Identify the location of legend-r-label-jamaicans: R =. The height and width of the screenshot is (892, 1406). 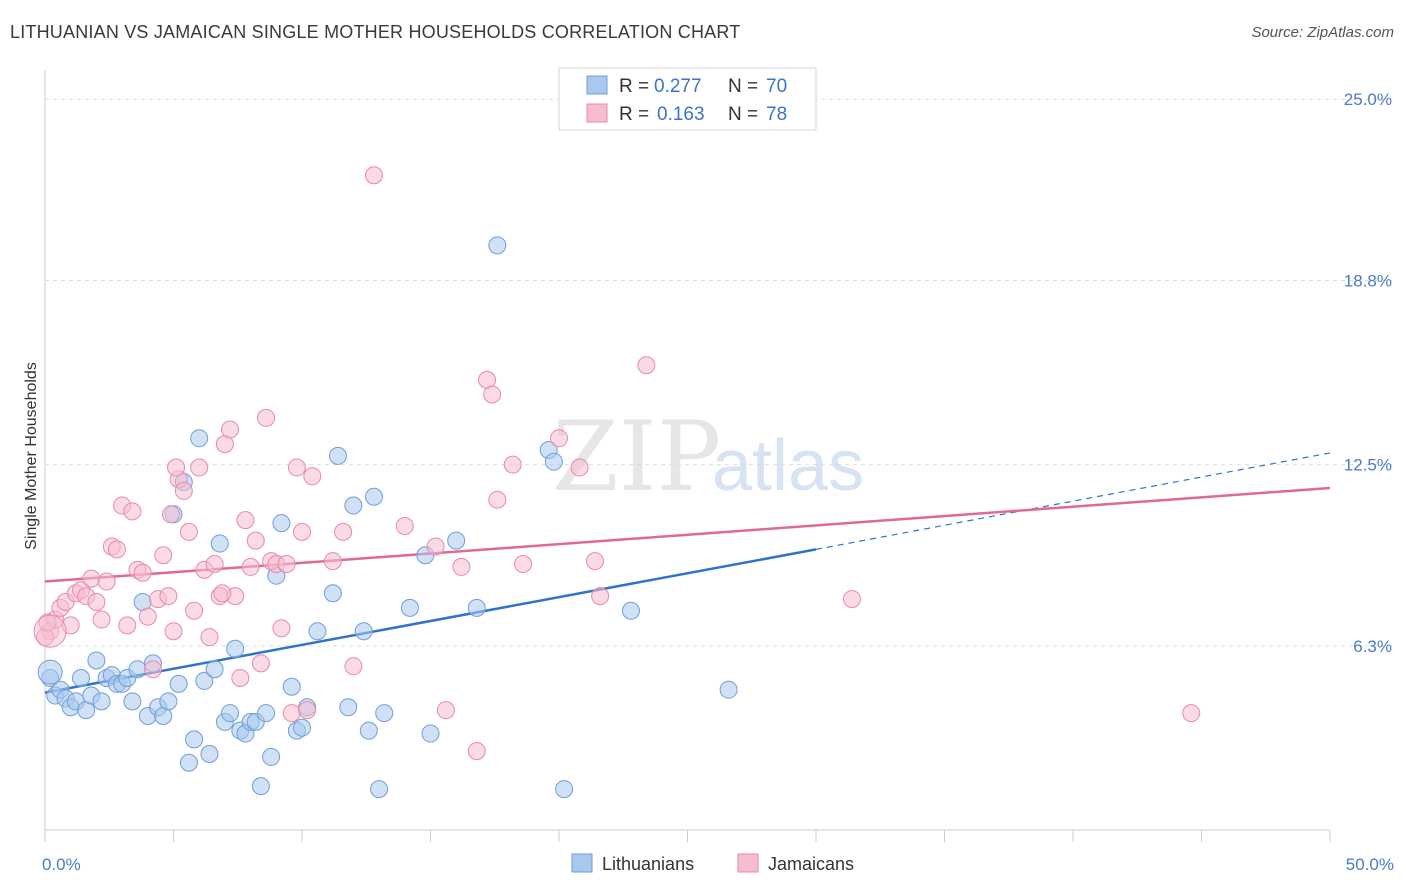
(634, 114).